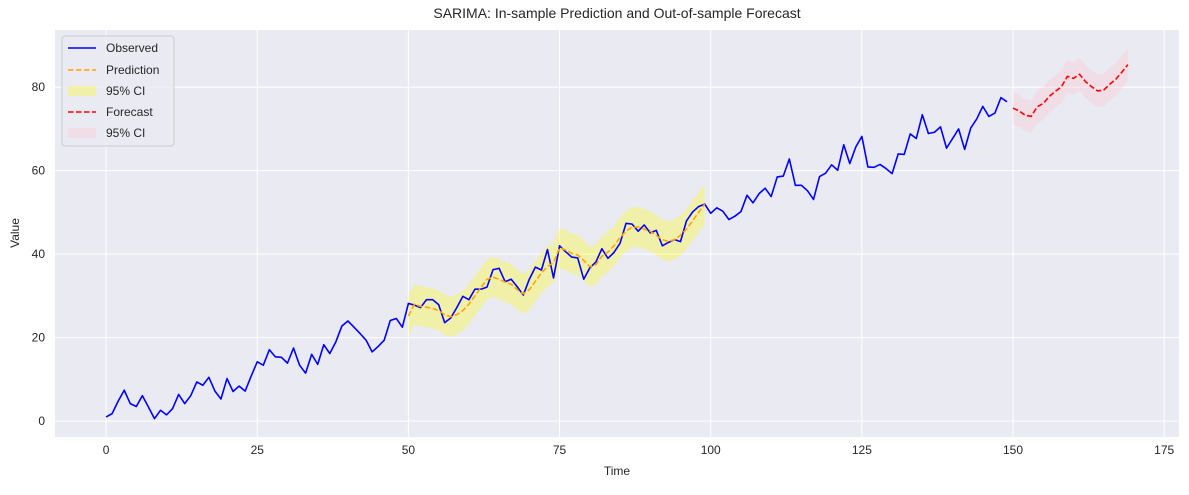 The image size is (1189, 495). What do you see at coordinates (82, 133) in the screenshot?
I see `legend-forecast-ci-swatch` at bounding box center [82, 133].